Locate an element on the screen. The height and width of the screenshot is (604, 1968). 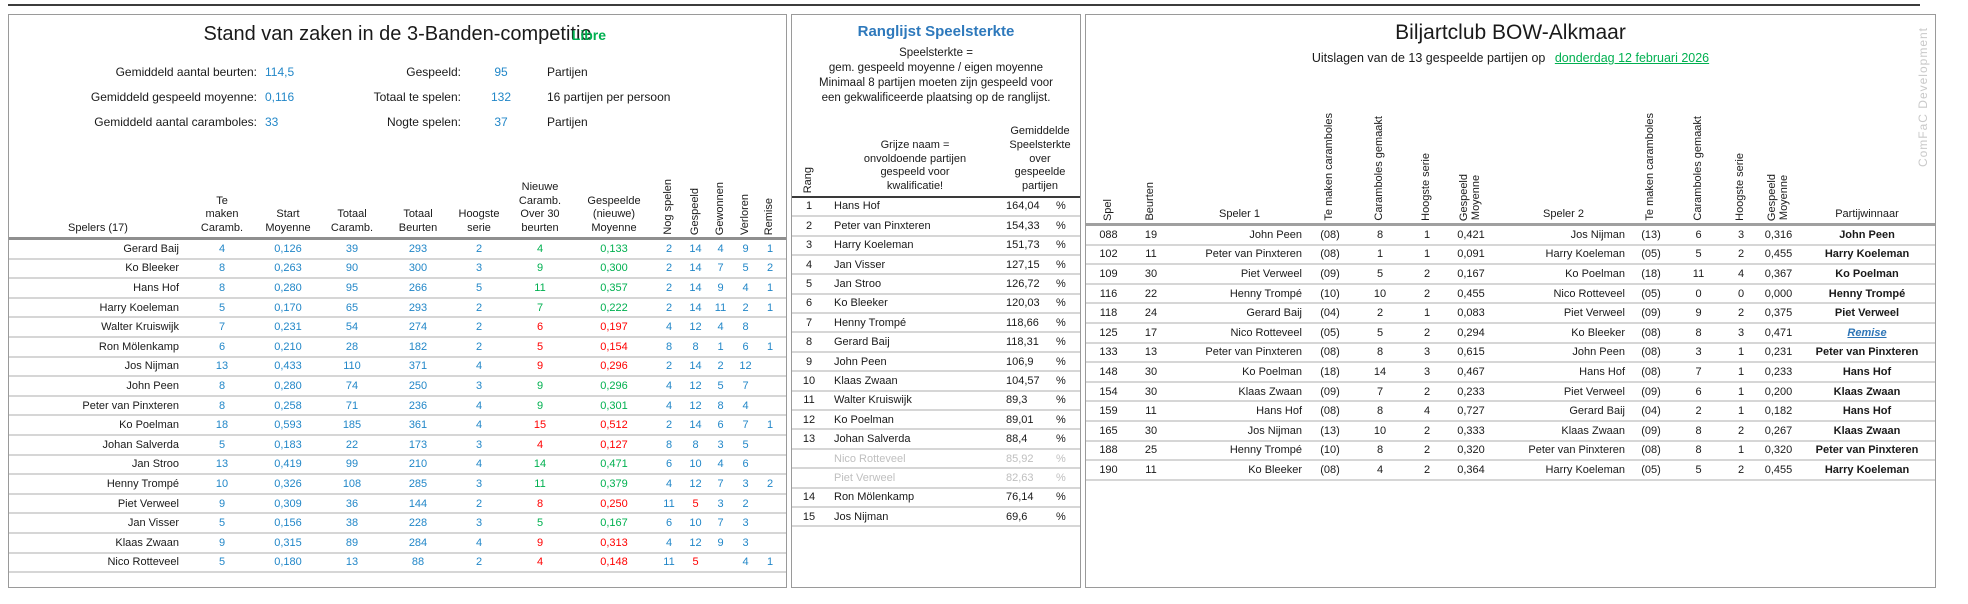
results-date-link: donderdag 12 februari 2026 is located at coordinates (1632, 58).